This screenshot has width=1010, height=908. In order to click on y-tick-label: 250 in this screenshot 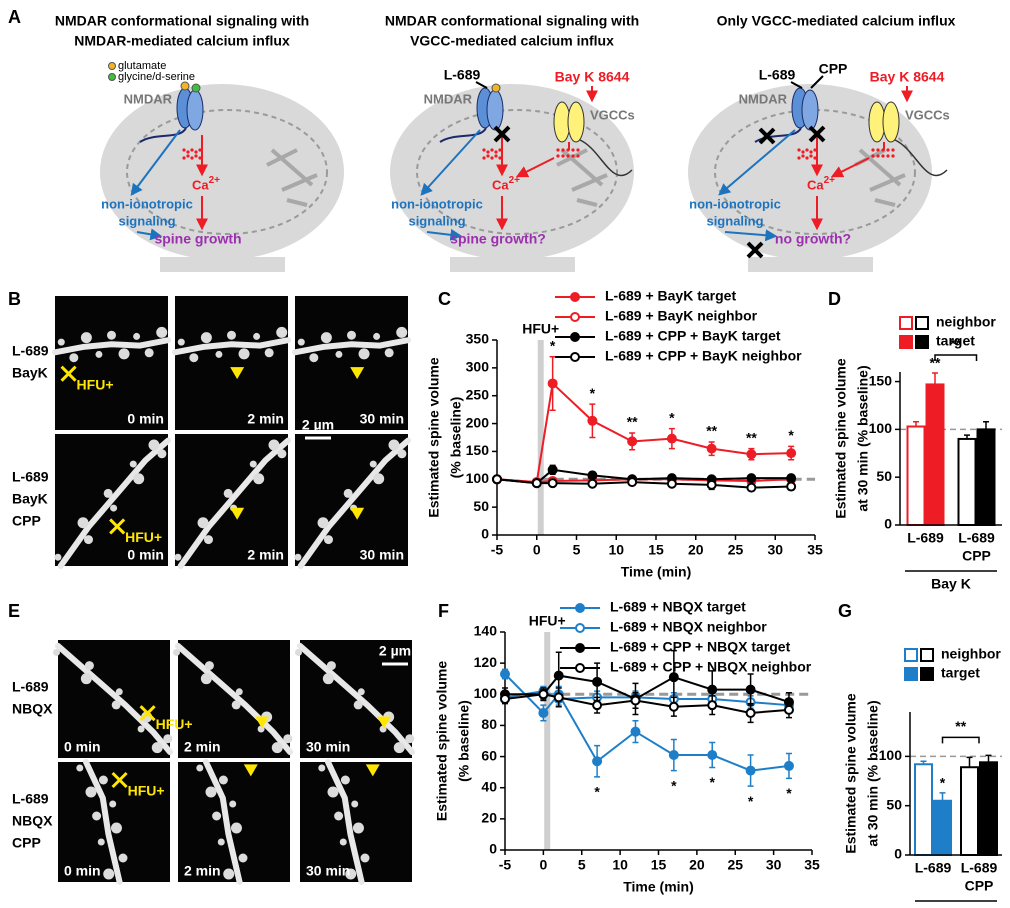, I will do `click(478, 394)`.